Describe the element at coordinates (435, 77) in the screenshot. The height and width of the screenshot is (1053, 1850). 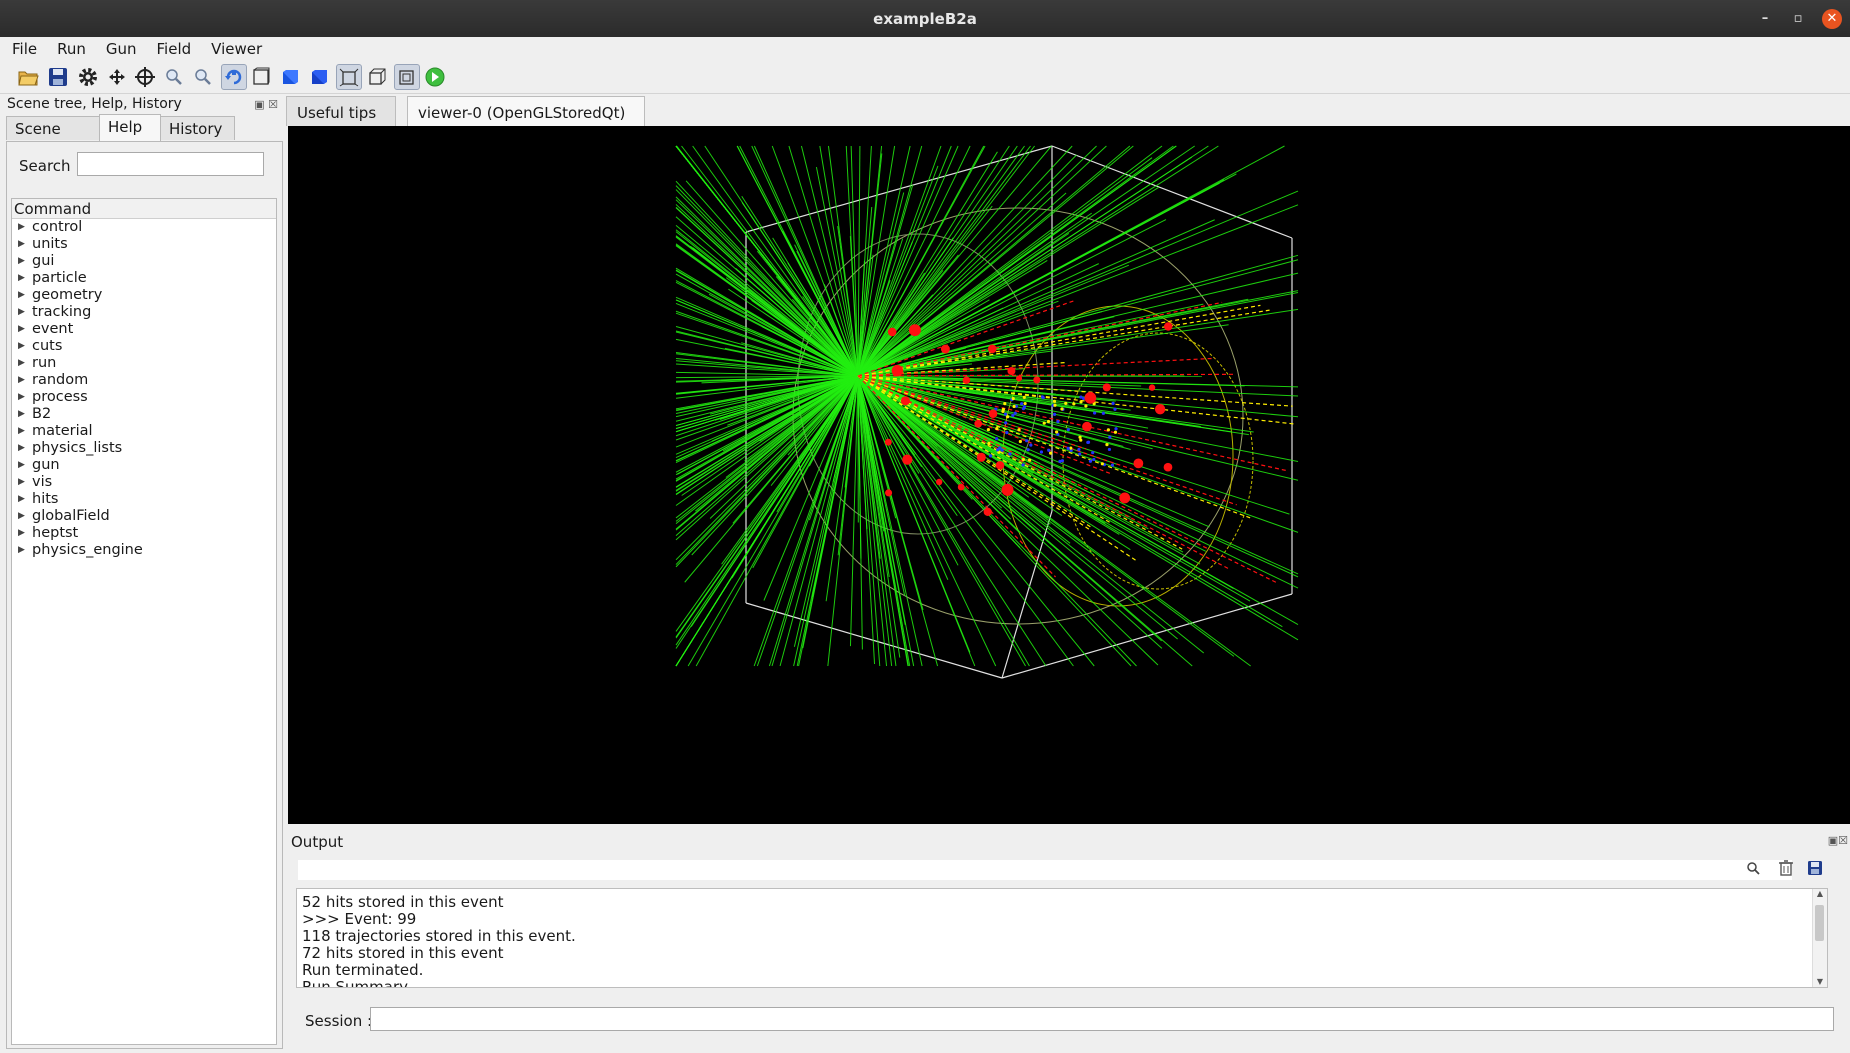
I see `run-beam-icon` at that location.